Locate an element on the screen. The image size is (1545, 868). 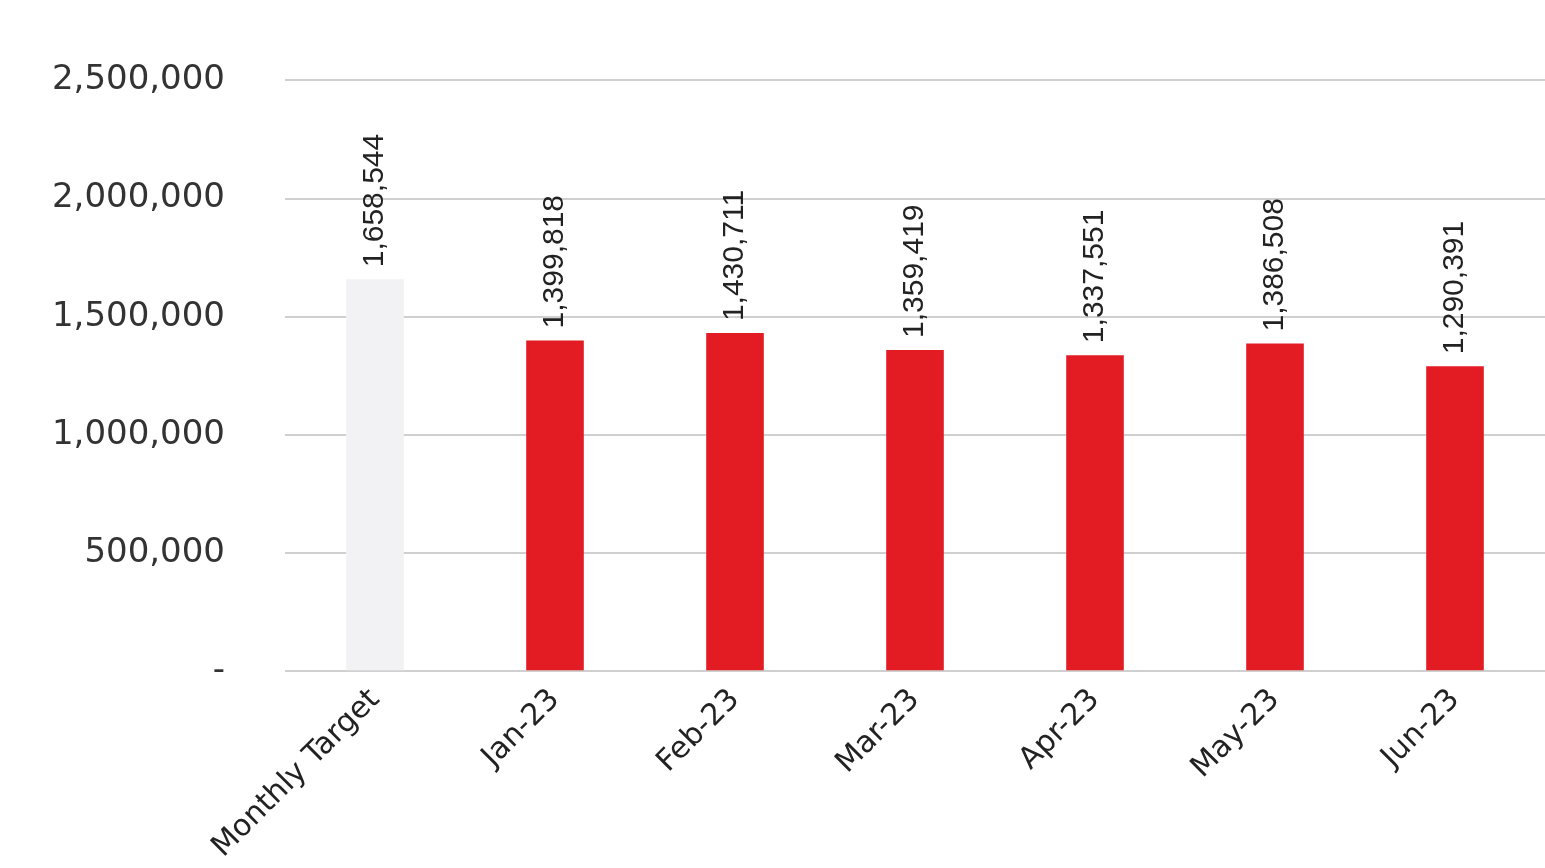
data-label: 1,386,508 is located at coordinates (1273, 265).